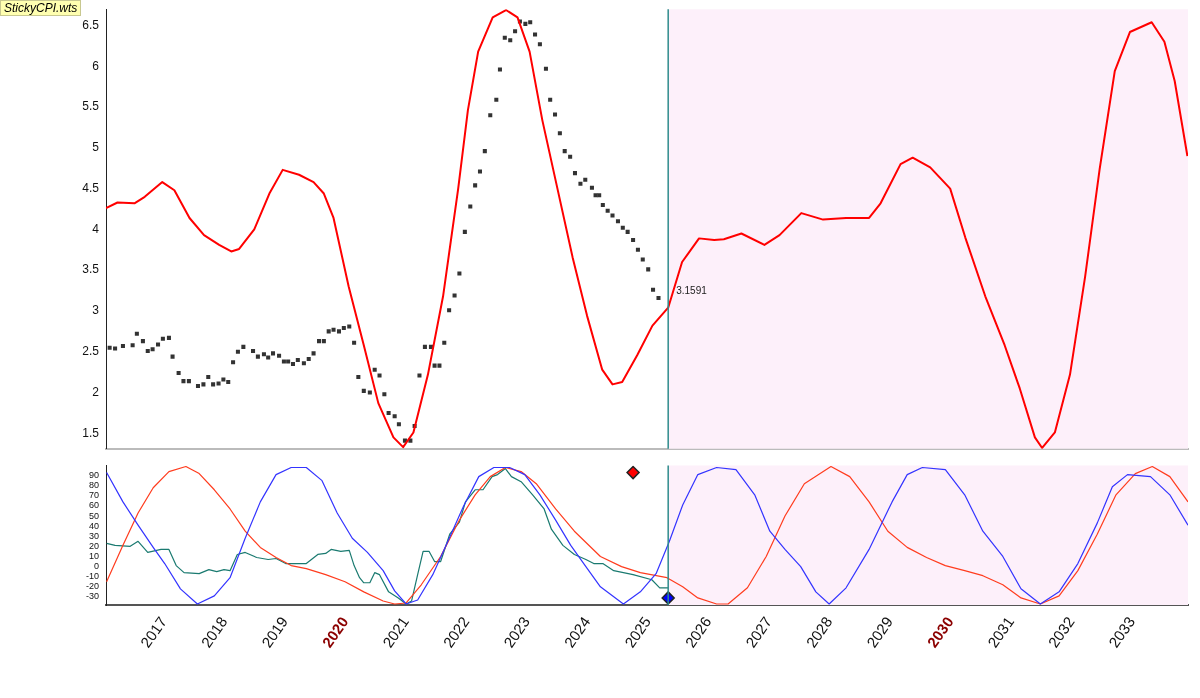 The height and width of the screenshot is (698, 1200). What do you see at coordinates (91, 351) in the screenshot?
I see `y-tick-label: 2.5` at bounding box center [91, 351].